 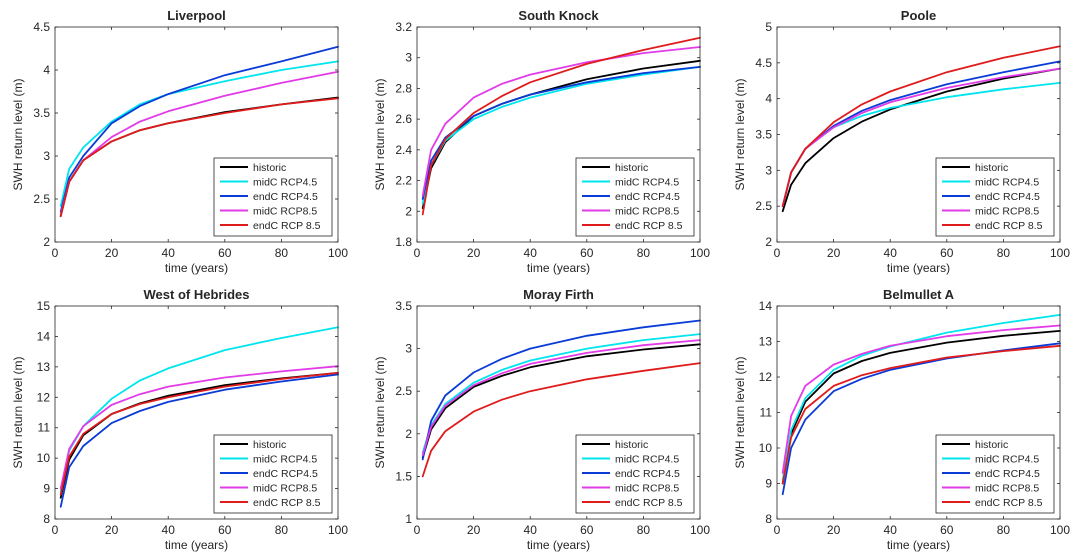 What do you see at coordinates (403, 242) in the screenshot?
I see `y-tick-label: 1.8` at bounding box center [403, 242].